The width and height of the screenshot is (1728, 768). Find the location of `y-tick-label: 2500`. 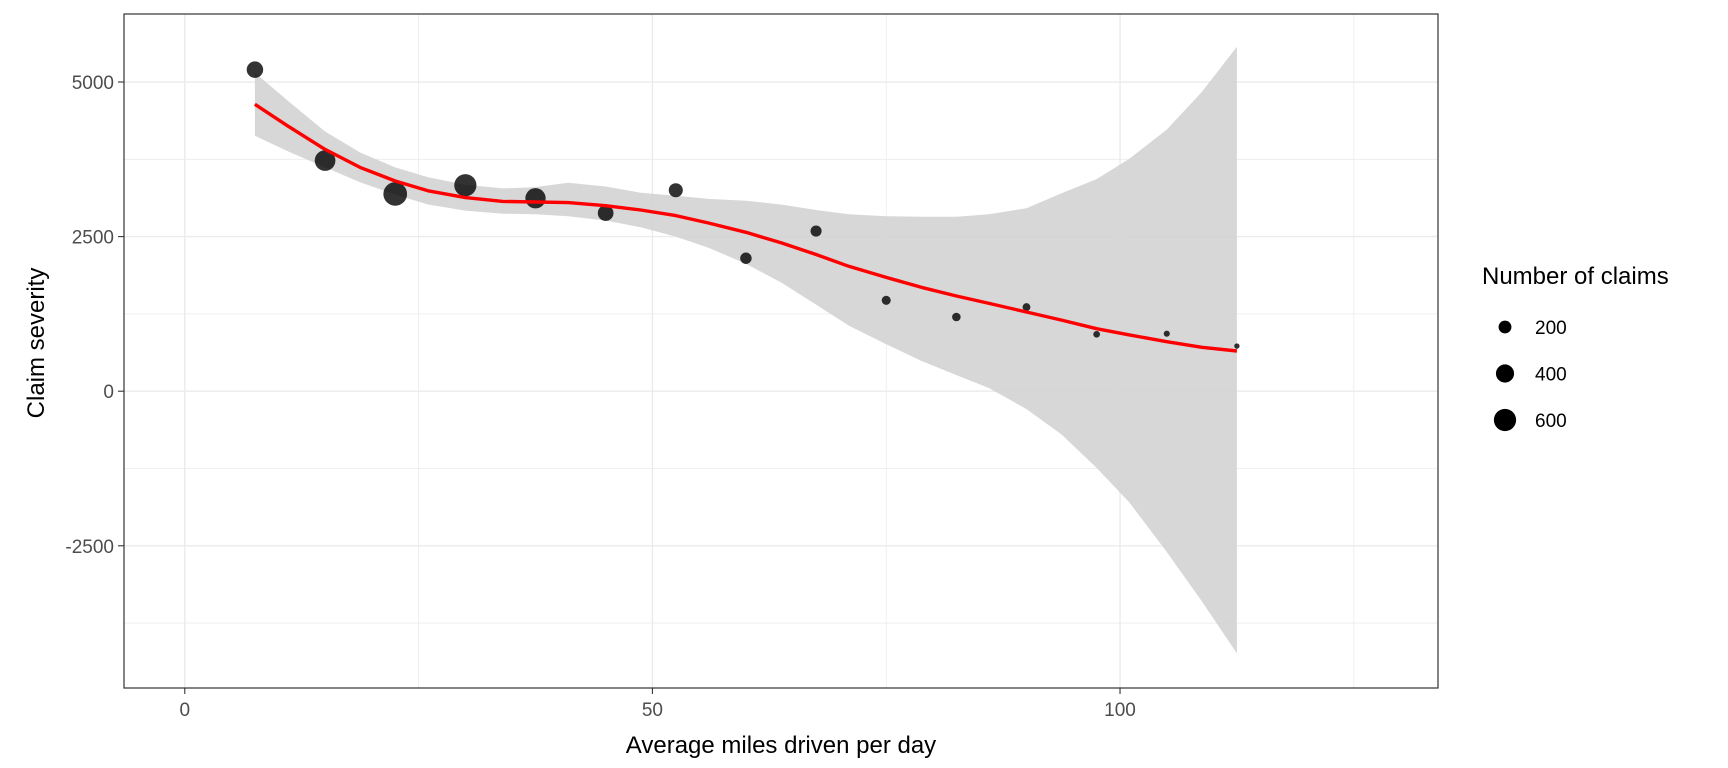

y-tick-label: 2500 is located at coordinates (93, 238).